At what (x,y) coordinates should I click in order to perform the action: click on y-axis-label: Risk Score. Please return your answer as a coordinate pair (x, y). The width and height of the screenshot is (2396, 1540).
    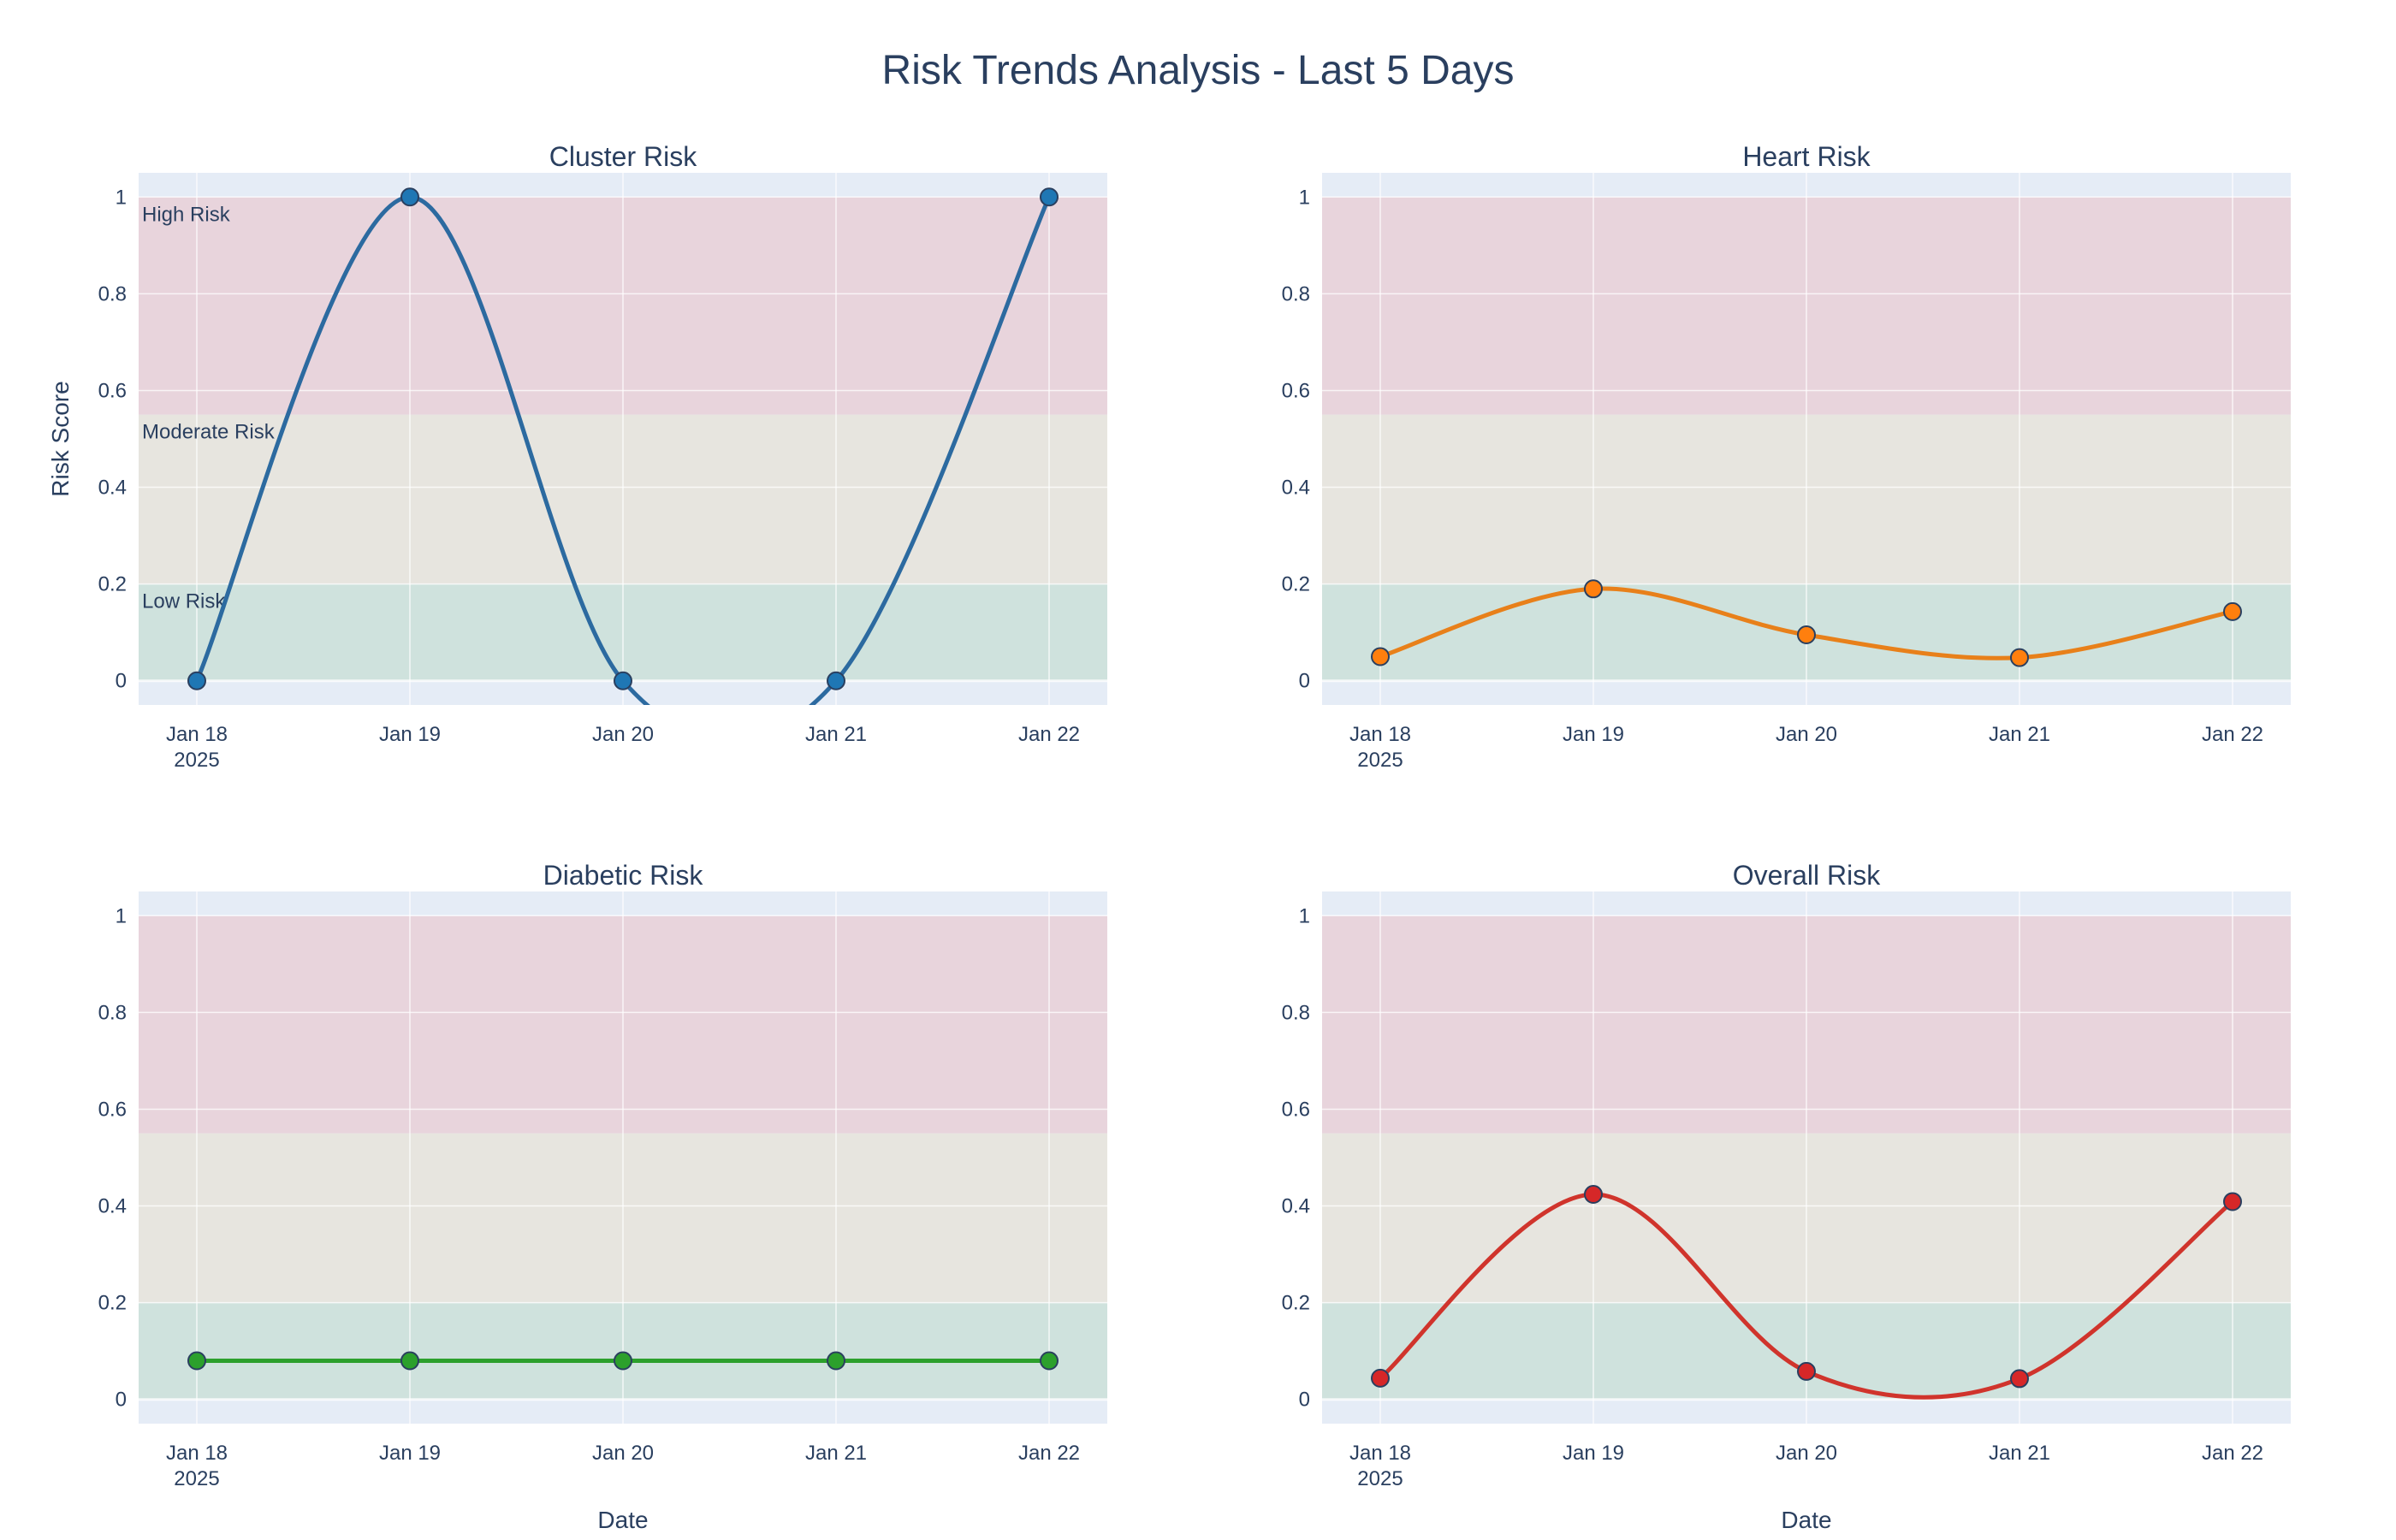
    Looking at the image, I should click on (60, 438).